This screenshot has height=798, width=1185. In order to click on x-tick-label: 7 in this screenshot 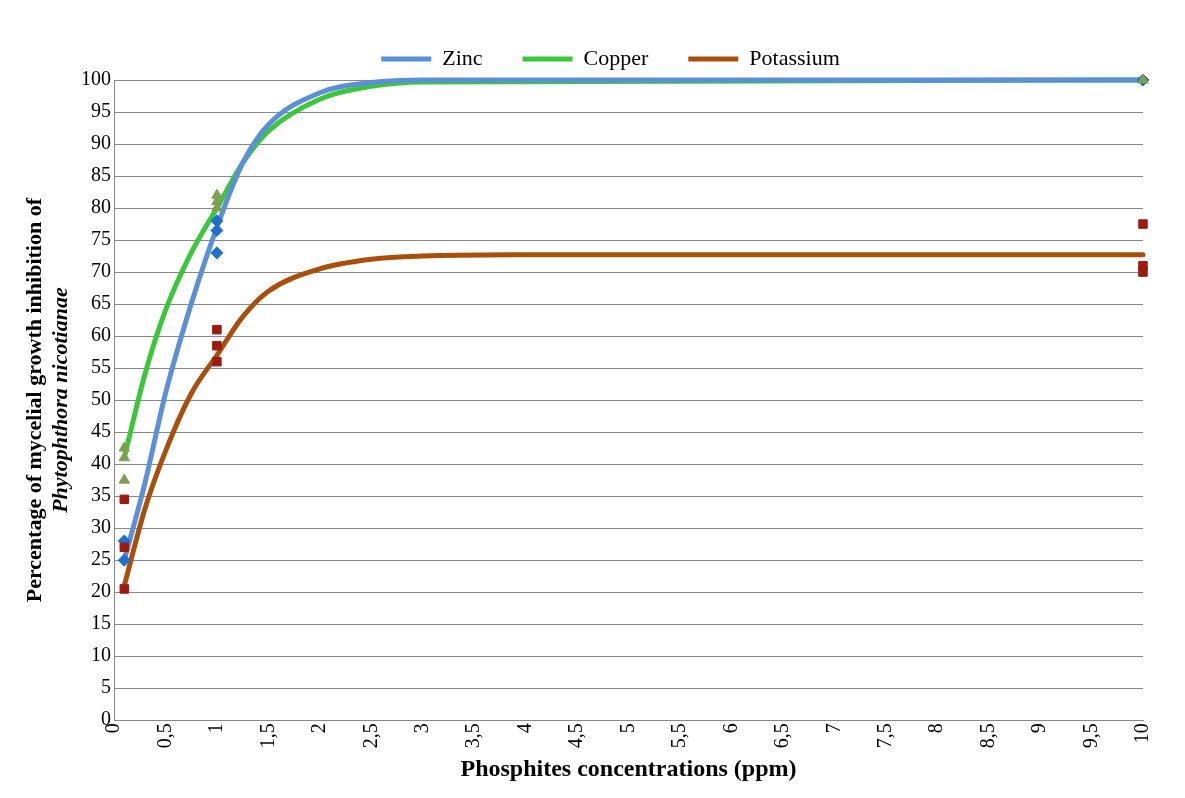, I will do `click(832, 728)`.